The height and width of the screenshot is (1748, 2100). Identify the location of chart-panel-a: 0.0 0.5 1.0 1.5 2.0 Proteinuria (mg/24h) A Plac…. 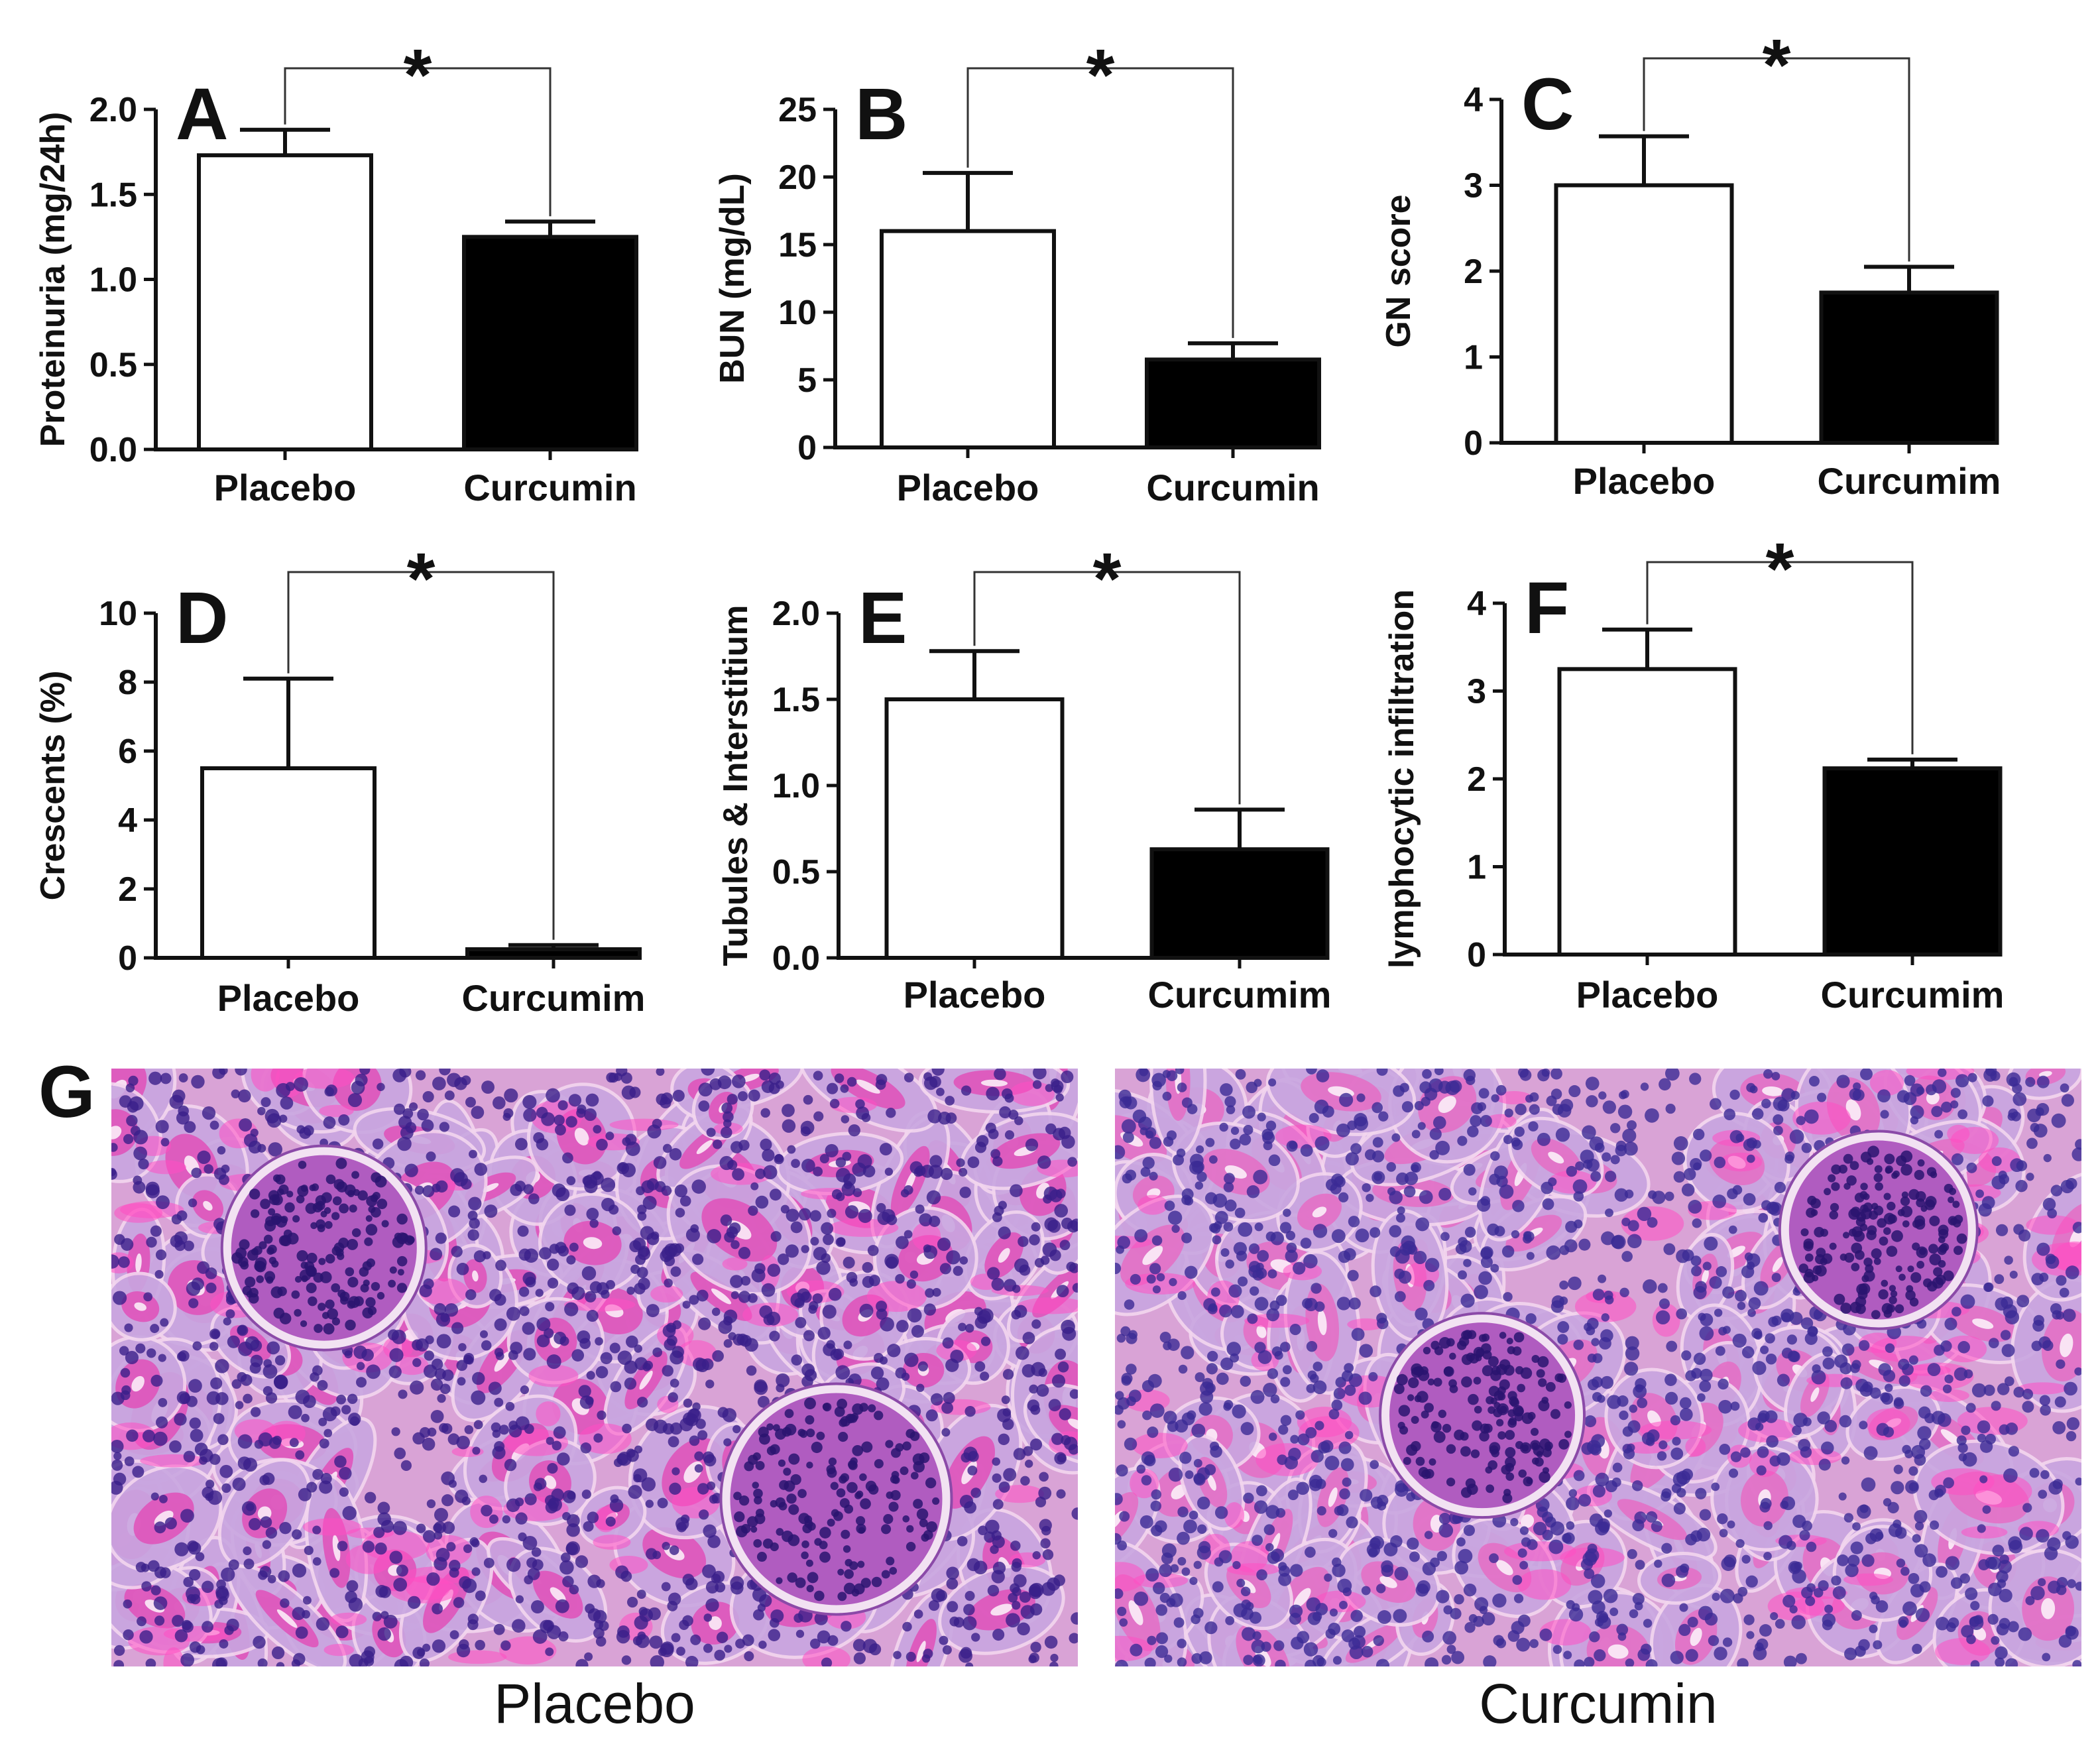
(335, 271).